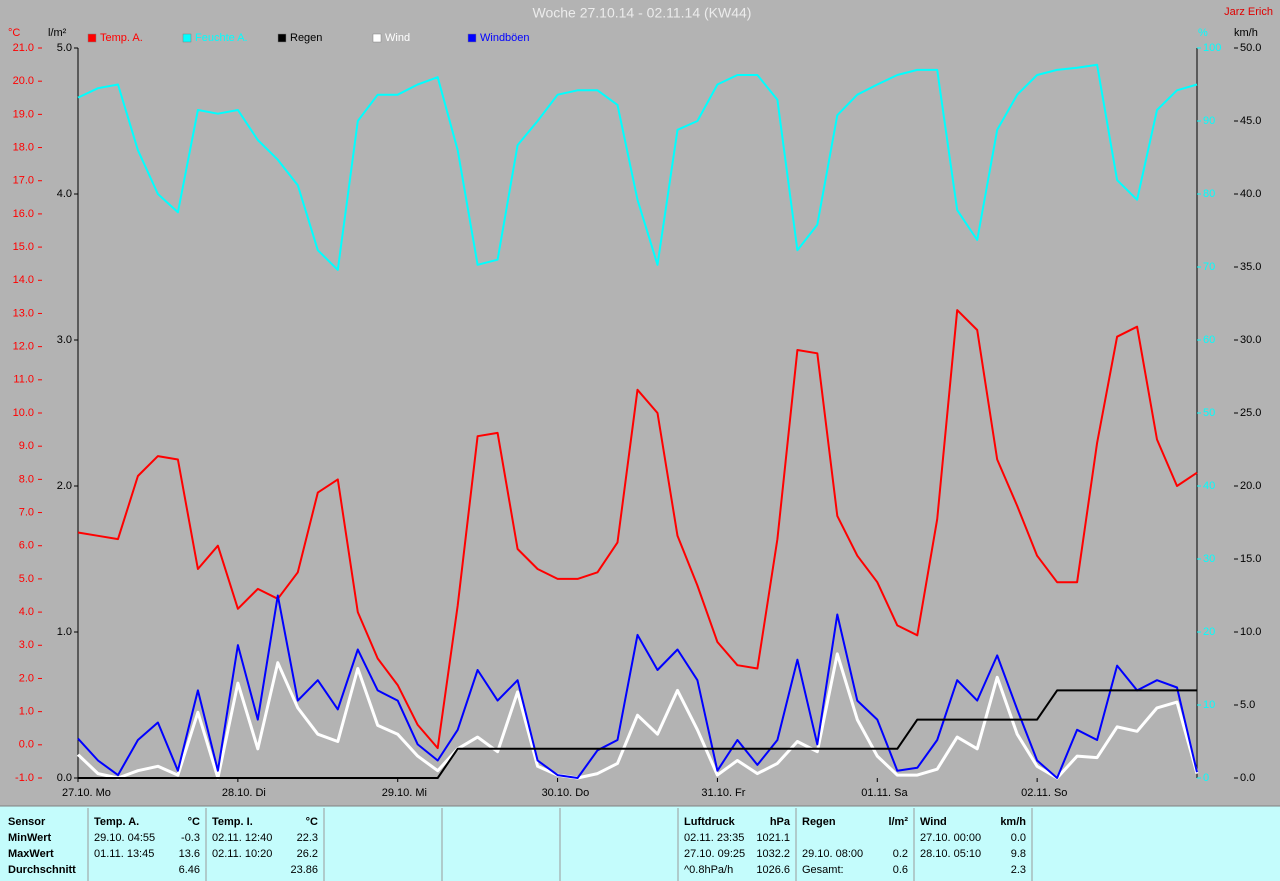 This screenshot has width=1280, height=881. Describe the element at coordinates (1250, 121) in the screenshot. I see `tick-label: 45.0` at that location.